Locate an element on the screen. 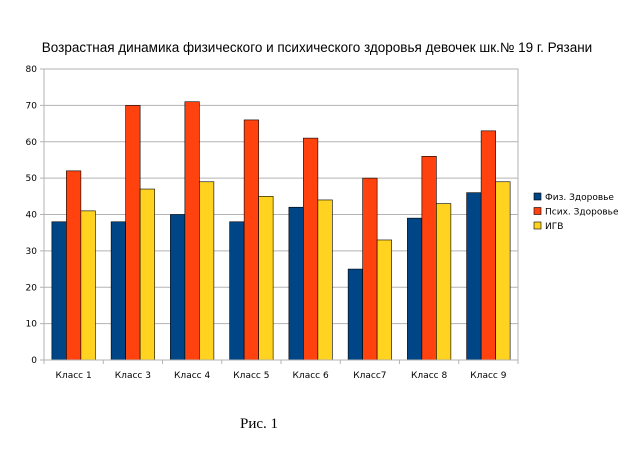  y-tick-label: 80 is located at coordinates (32, 70).